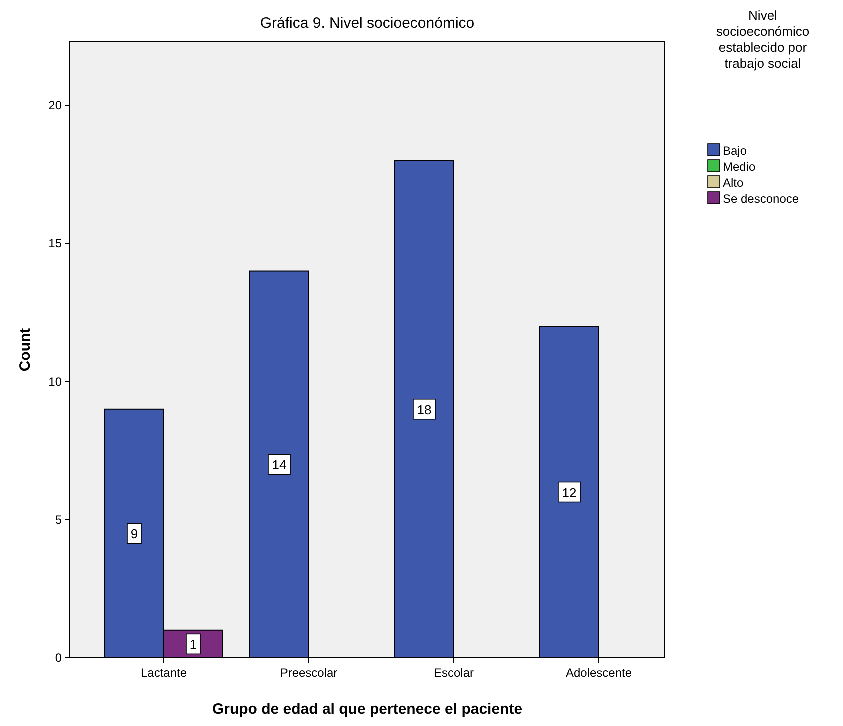 Image resolution: width=843 pixels, height=726 pixels. I want to click on y-tick-label: 5, so click(58, 519).